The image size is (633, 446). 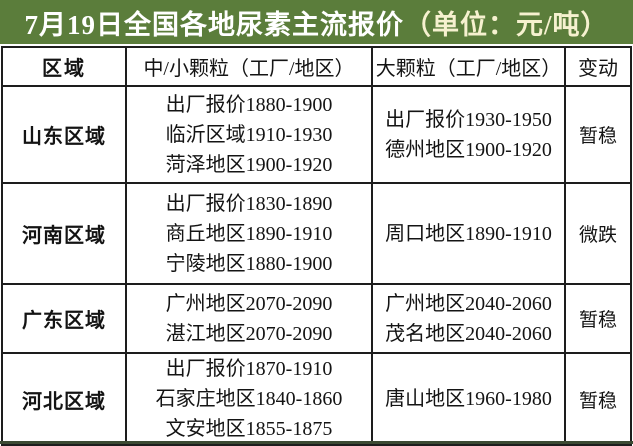 What do you see at coordinates (64, 399) in the screenshot?
I see `region-name: 河北区域` at bounding box center [64, 399].